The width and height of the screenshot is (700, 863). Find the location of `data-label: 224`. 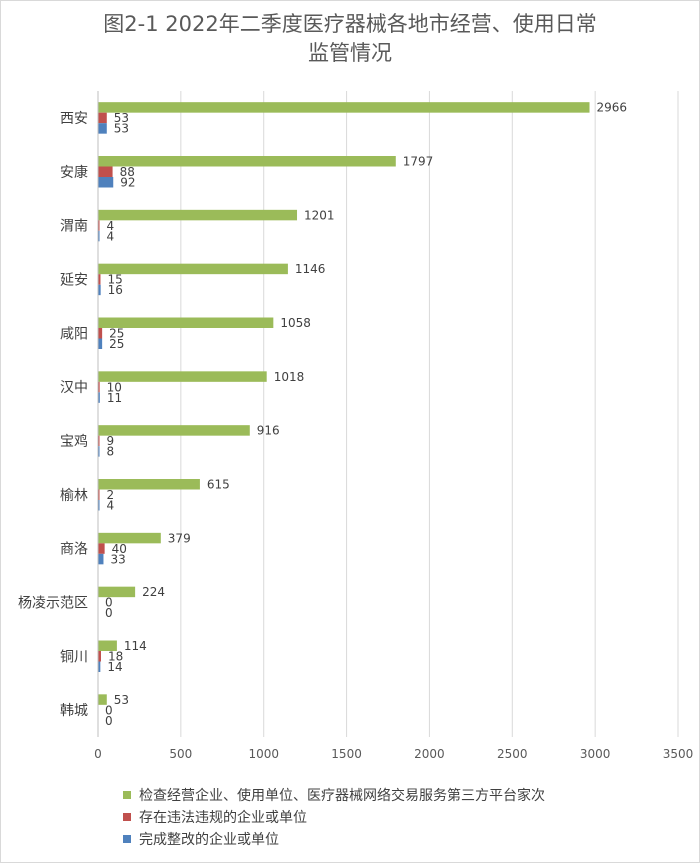

data-label: 224 is located at coordinates (153, 592).